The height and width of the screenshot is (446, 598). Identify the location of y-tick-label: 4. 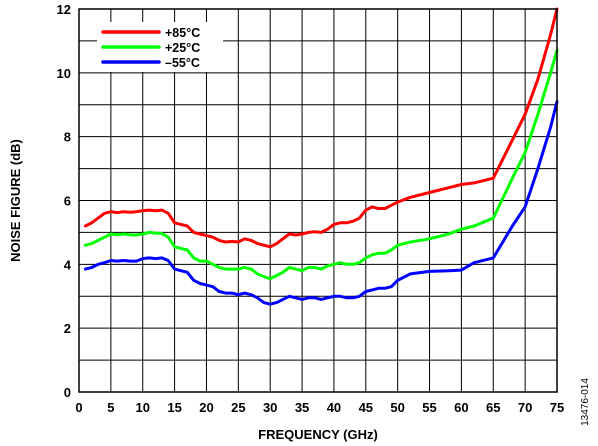
(68, 264).